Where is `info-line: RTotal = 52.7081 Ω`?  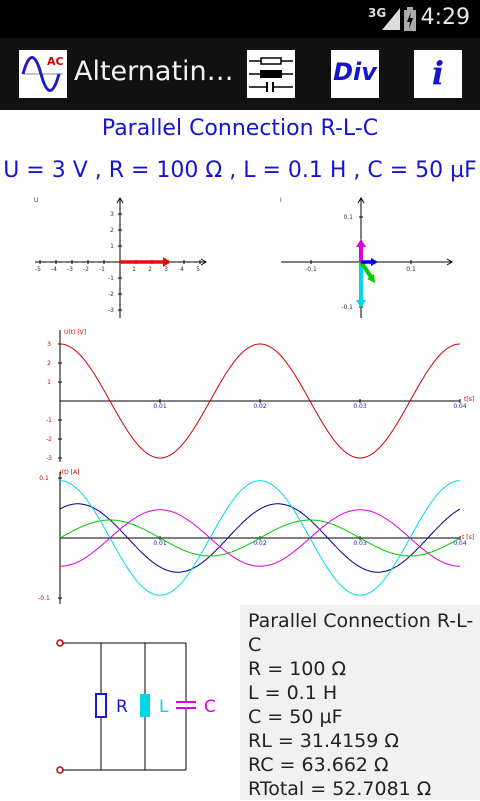
info-line: RTotal = 52.7081 Ω is located at coordinates (340, 789).